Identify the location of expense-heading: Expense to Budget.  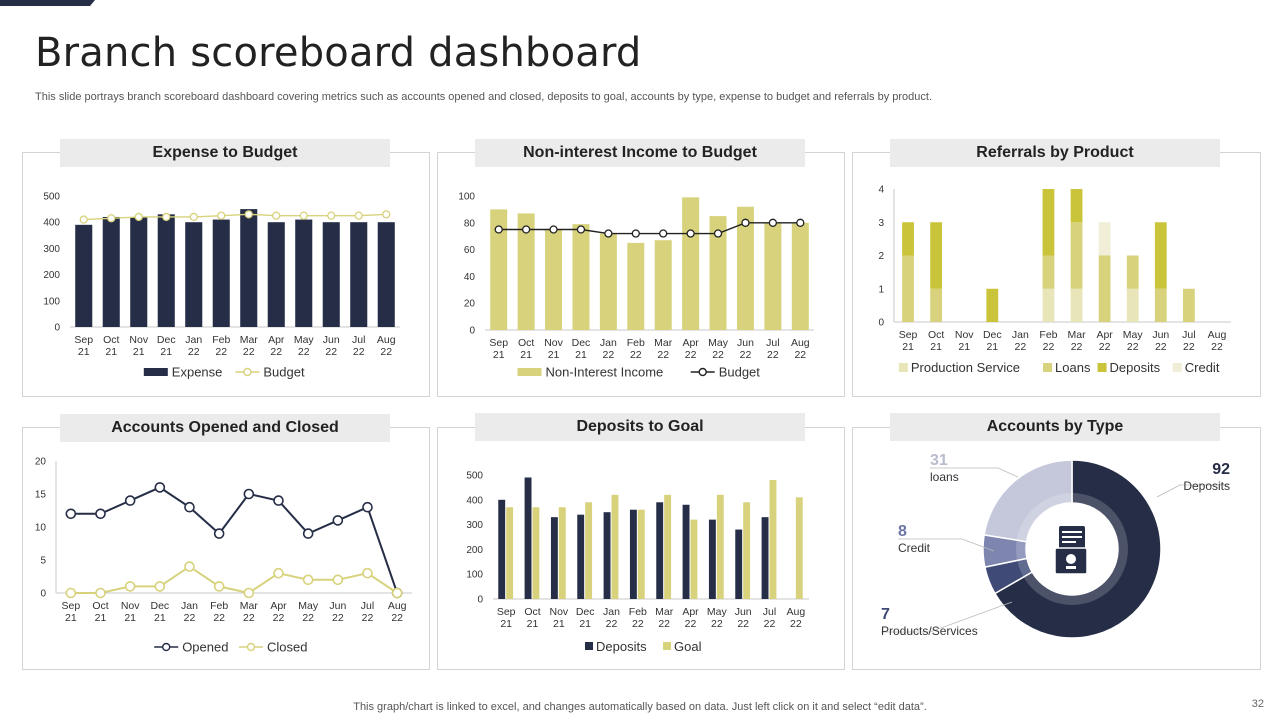
(225, 153).